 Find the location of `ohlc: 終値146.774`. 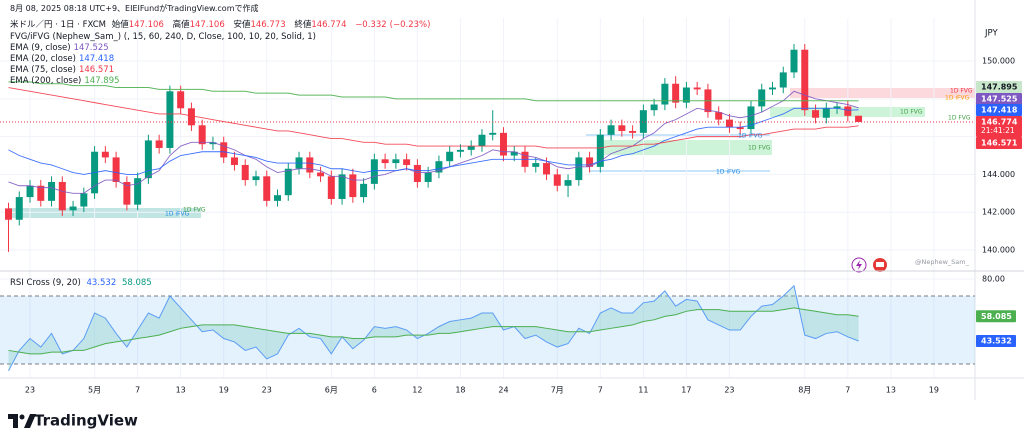

ohlc: 終値146.774 is located at coordinates (321, 25).